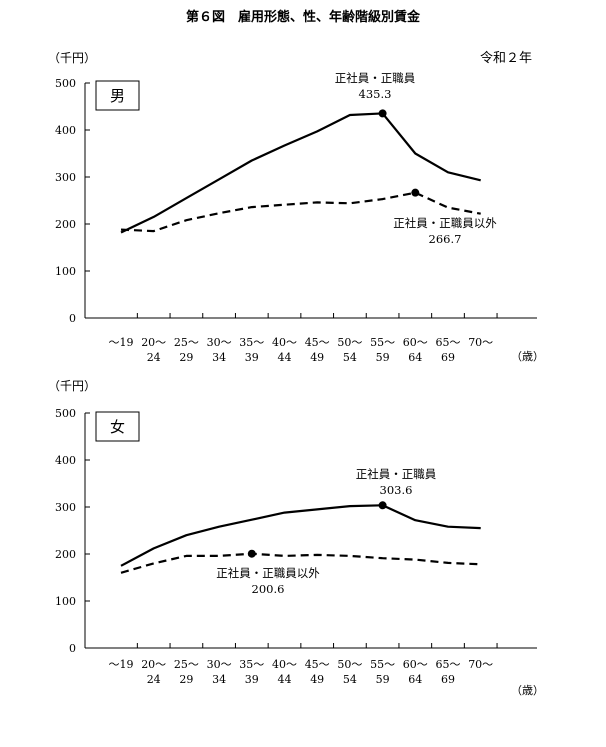  Describe the element at coordinates (317, 664) in the screenshot. I see `panel-2-x-tick-label: 45～` at that location.